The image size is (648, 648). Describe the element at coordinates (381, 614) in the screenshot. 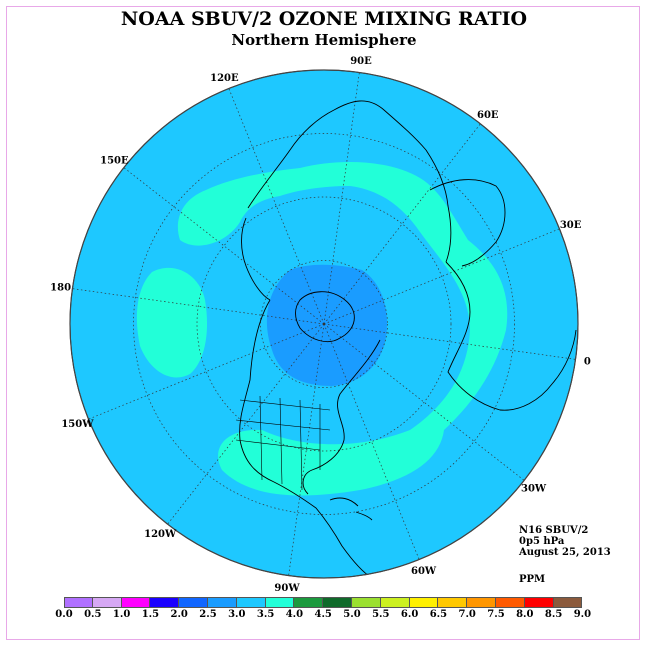

I see `colorbar-tick-label: 5.5` at that location.